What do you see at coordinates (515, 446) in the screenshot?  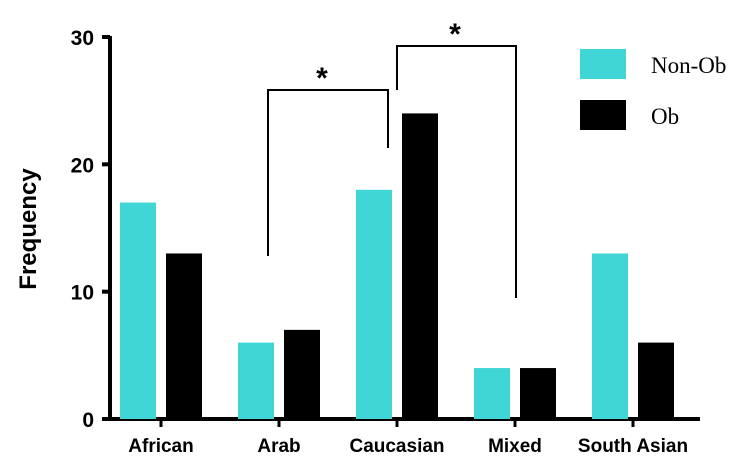 I see `x-tick-label: Mixed` at bounding box center [515, 446].